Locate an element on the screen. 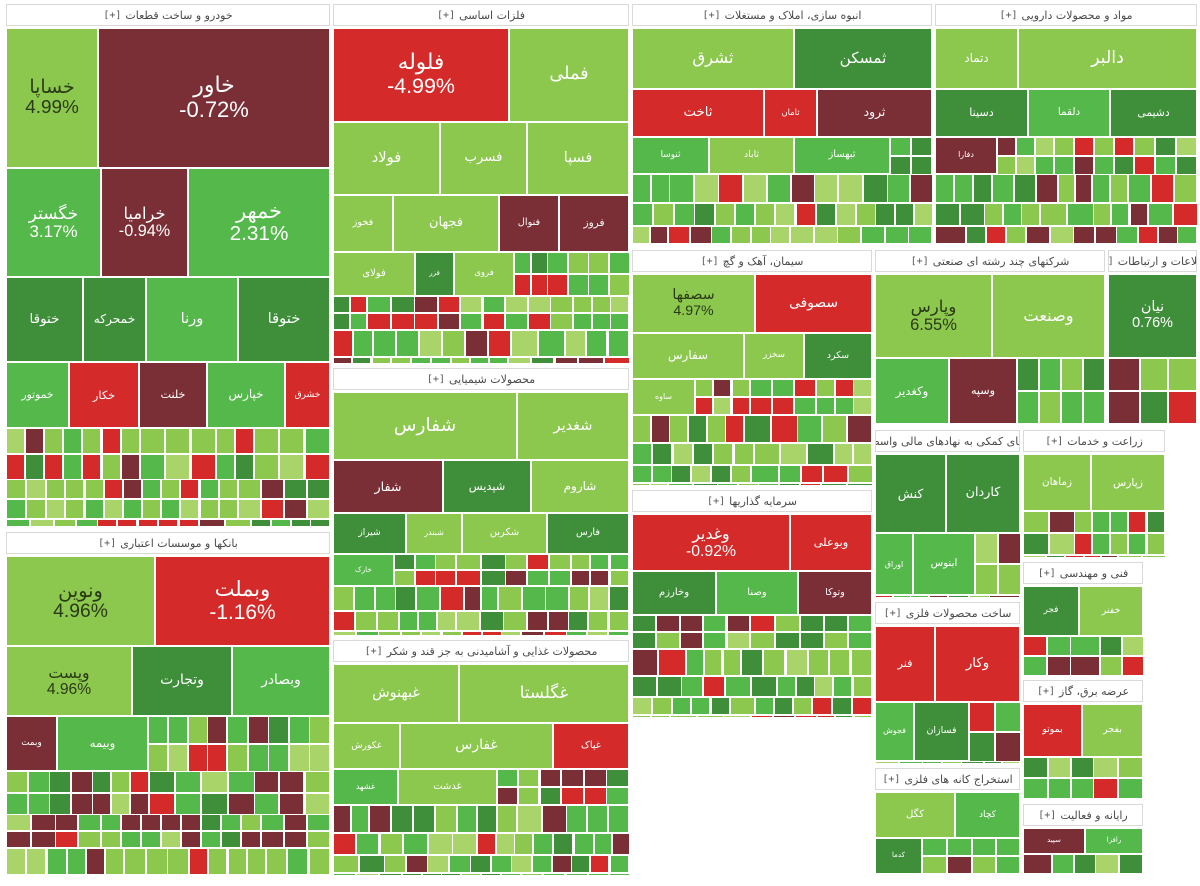 The height and width of the screenshot is (886, 1200). stock-tile: خپارس is located at coordinates (246, 395).